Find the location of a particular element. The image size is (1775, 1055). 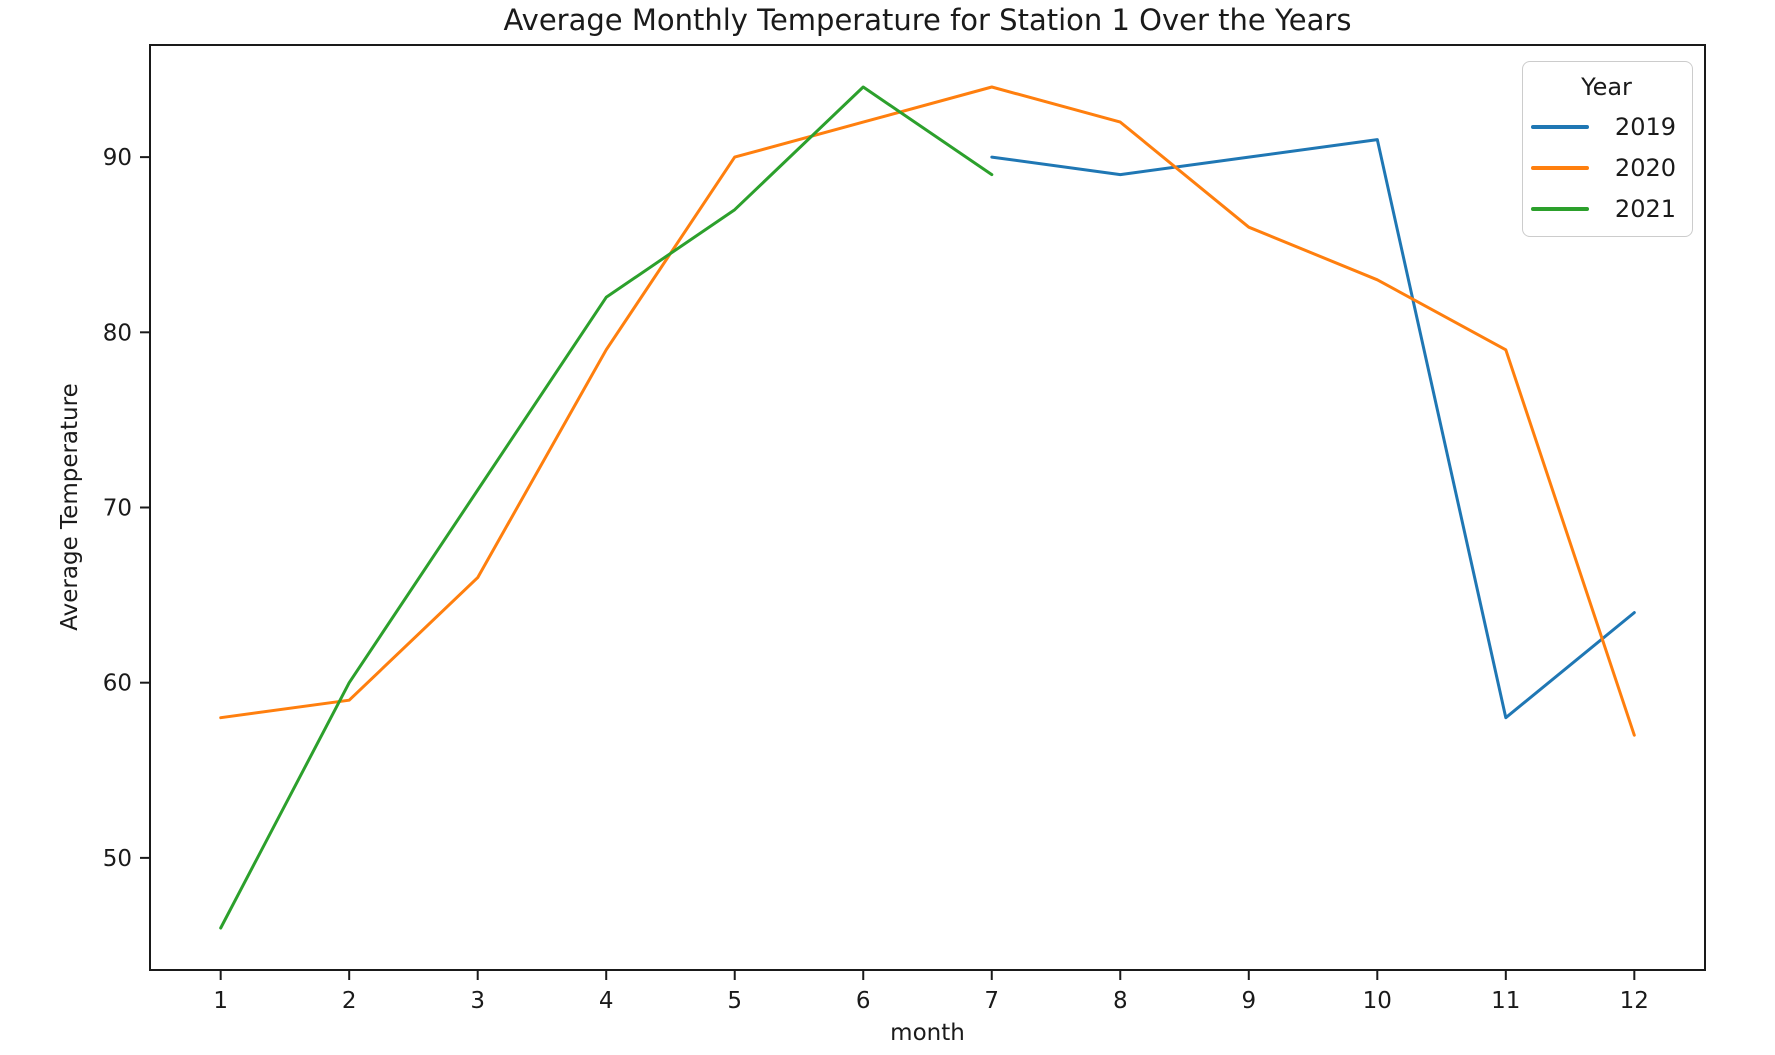

y-tick-label-70: 70 is located at coordinates (117, 509).